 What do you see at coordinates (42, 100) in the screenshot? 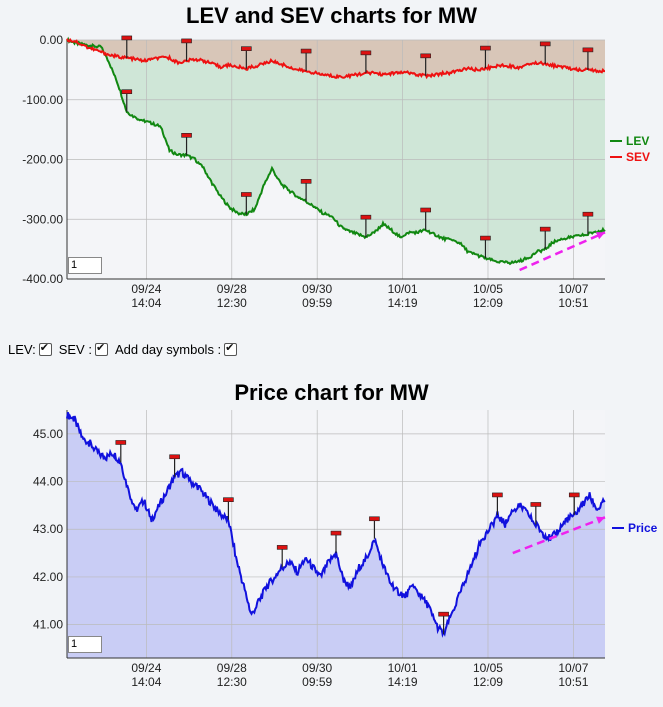
I see `y-tick-label: -100.00` at bounding box center [42, 100].